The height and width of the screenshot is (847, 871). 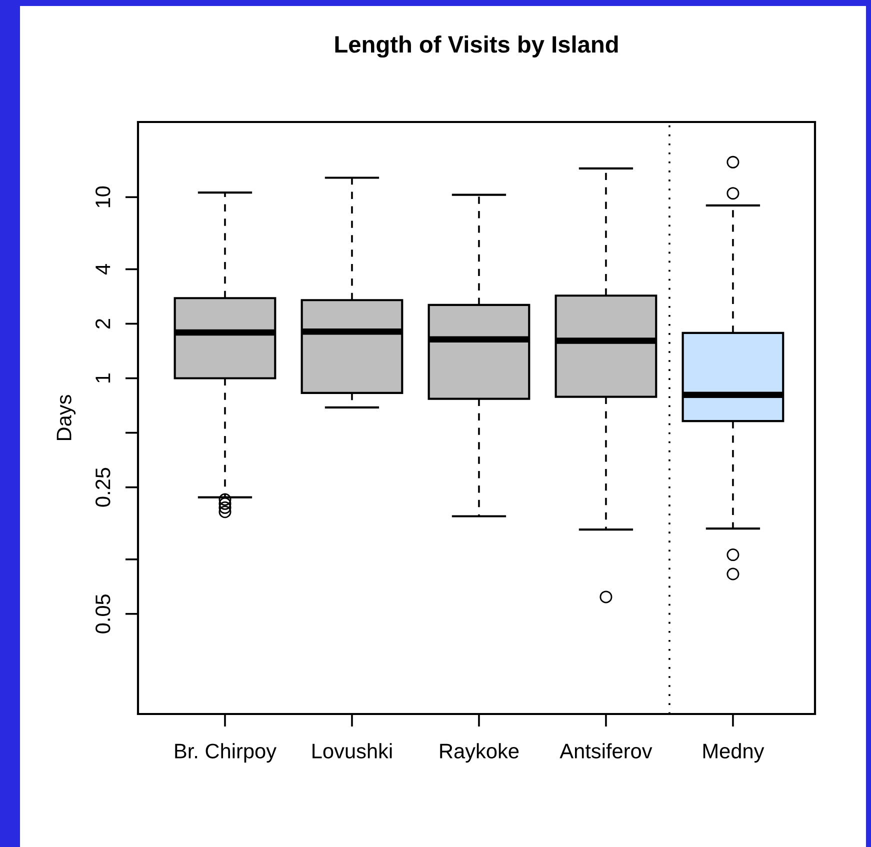 What do you see at coordinates (352, 750) in the screenshot?
I see `x-tick-label: Lovushki` at bounding box center [352, 750].